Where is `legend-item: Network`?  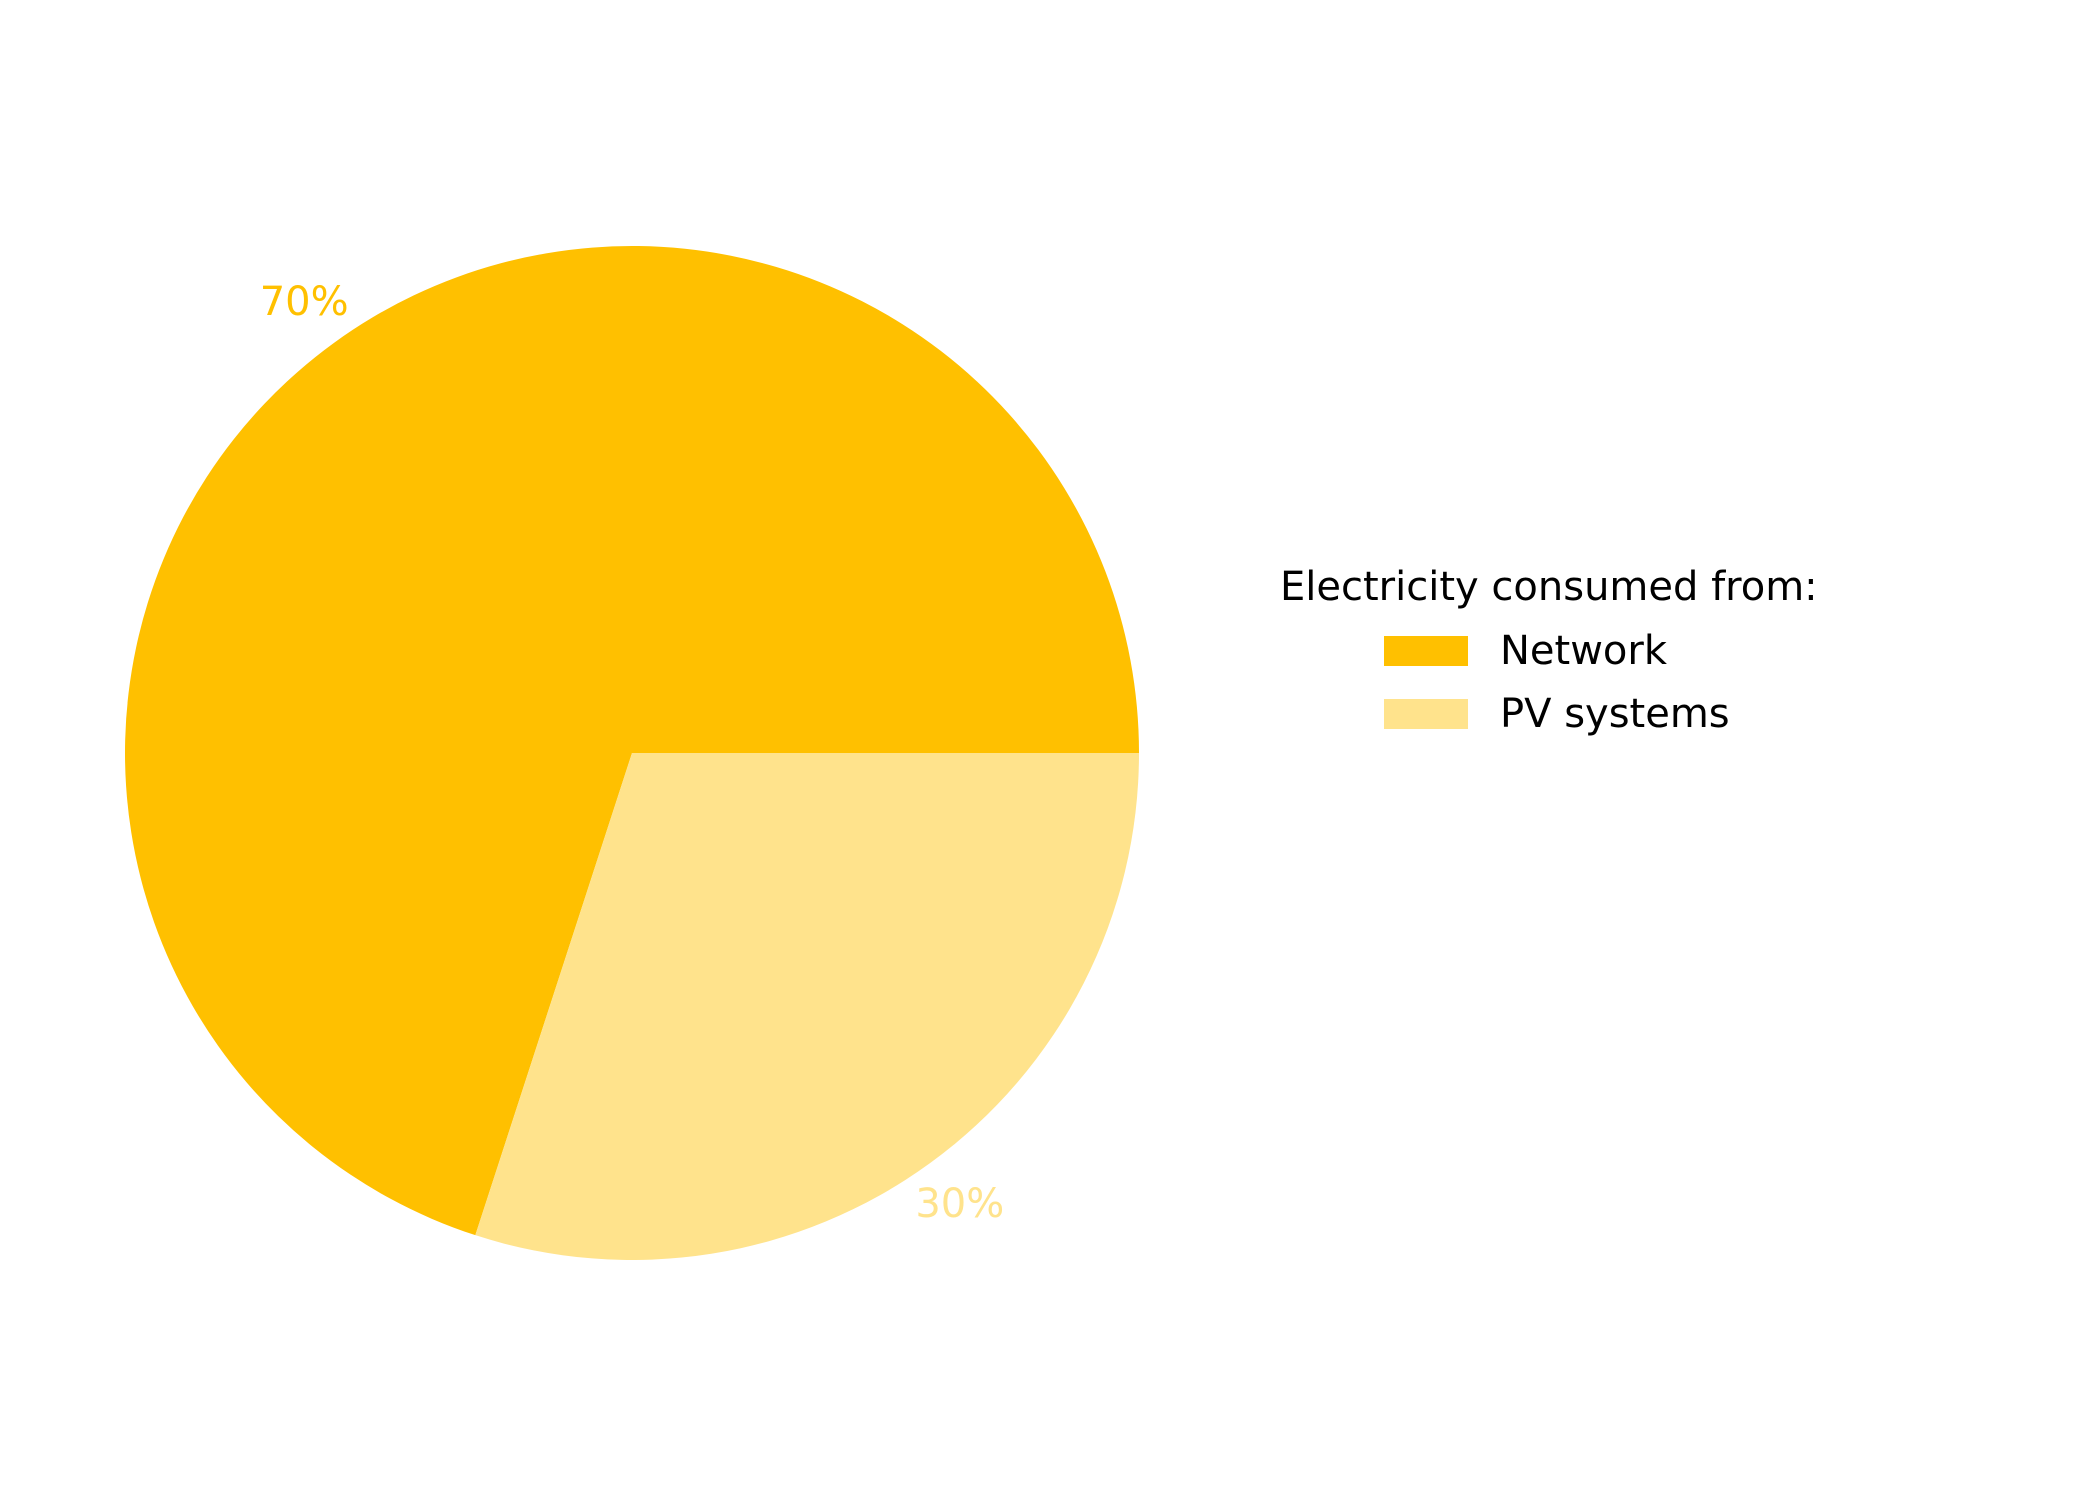 legend-item: Network is located at coordinates (1526, 651).